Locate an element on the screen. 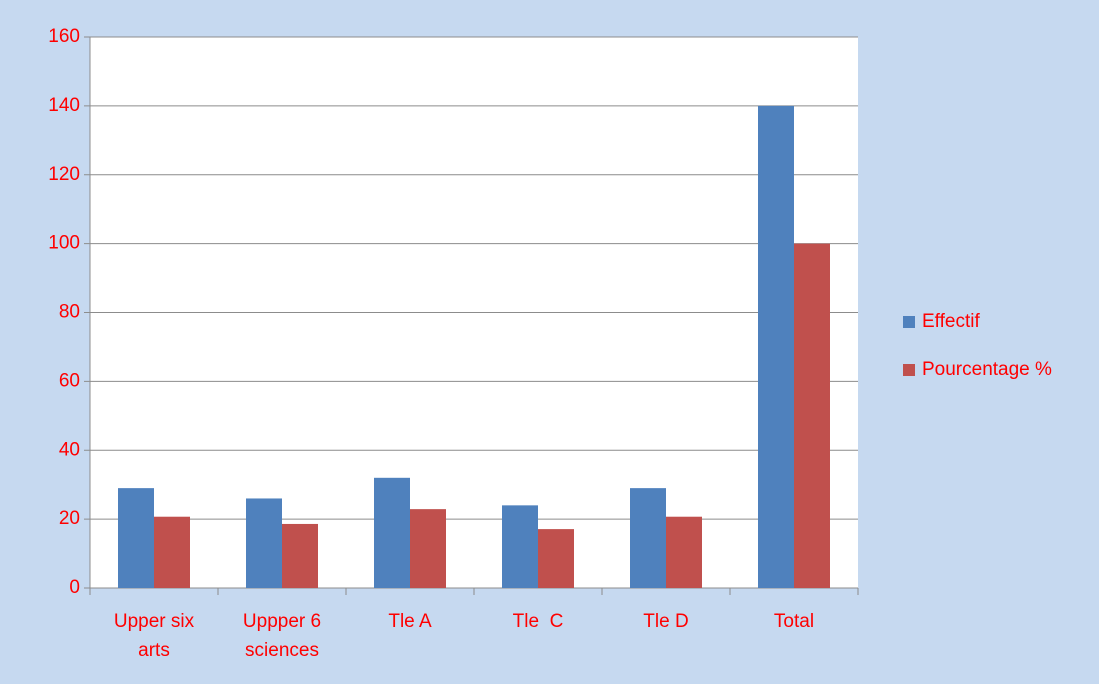  x-tick-label: Tle C is located at coordinates (538, 621).